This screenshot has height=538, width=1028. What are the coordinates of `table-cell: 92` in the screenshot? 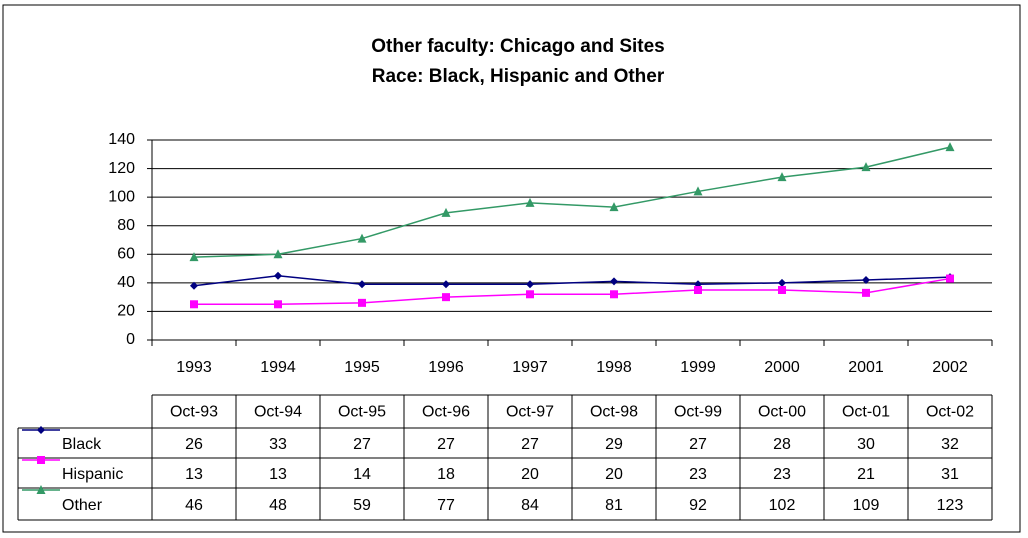 It's located at (698, 505).